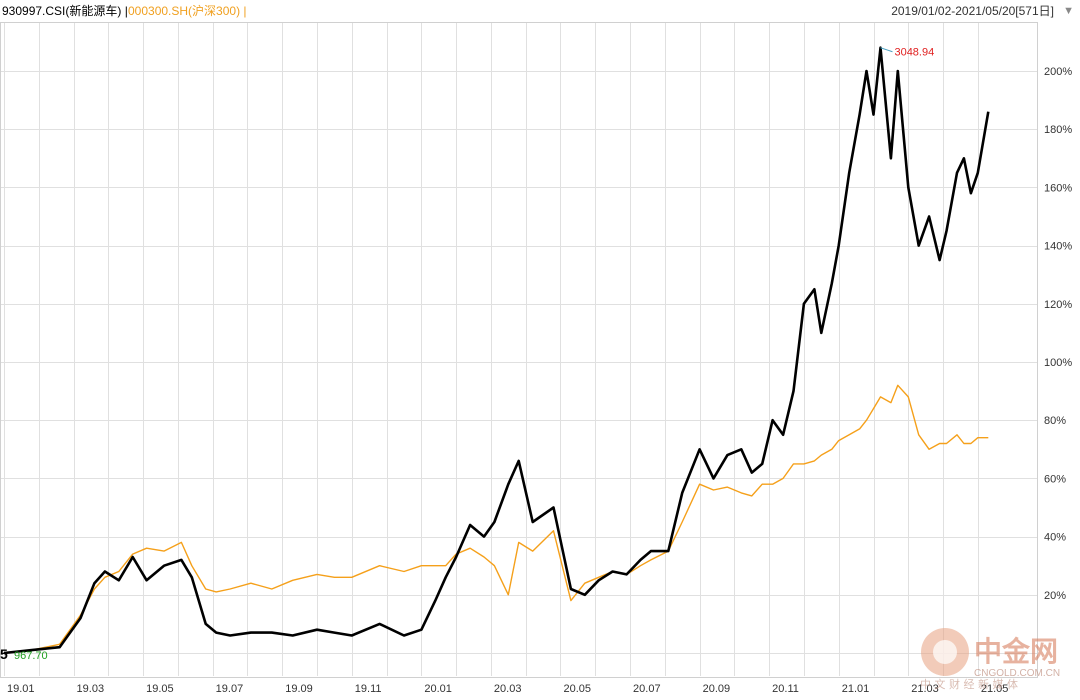  I want to click on watermark-domain: CNGOLD.COM.CN, so click(1017, 673).